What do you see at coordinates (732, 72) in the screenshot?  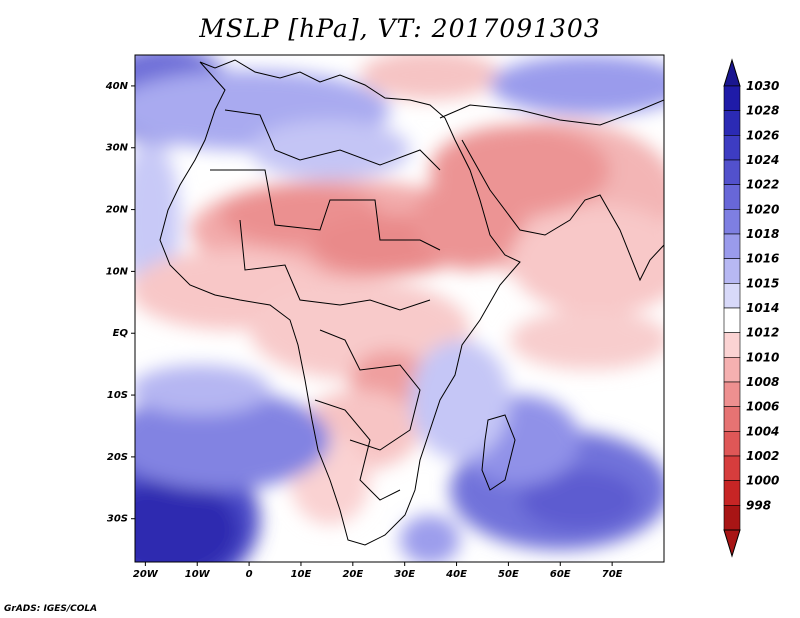 I see `colorbar-top-arrow` at bounding box center [732, 72].